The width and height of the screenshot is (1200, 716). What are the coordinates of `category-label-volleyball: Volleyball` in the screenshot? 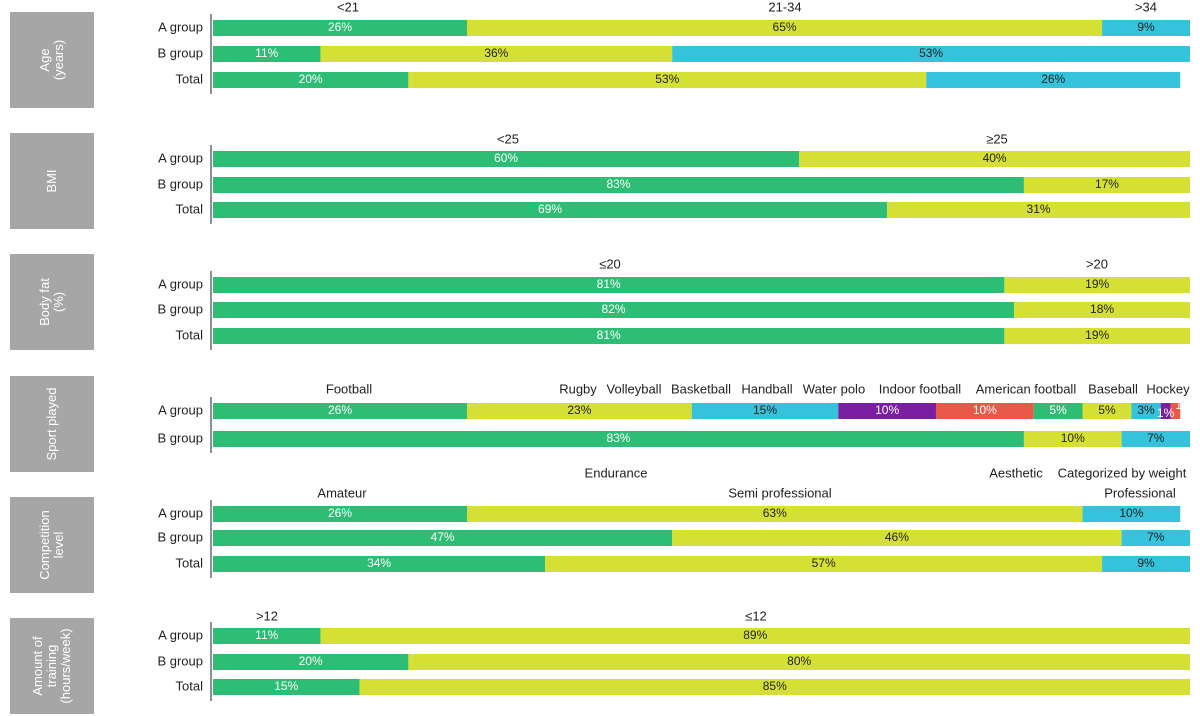 It's located at (634, 388).